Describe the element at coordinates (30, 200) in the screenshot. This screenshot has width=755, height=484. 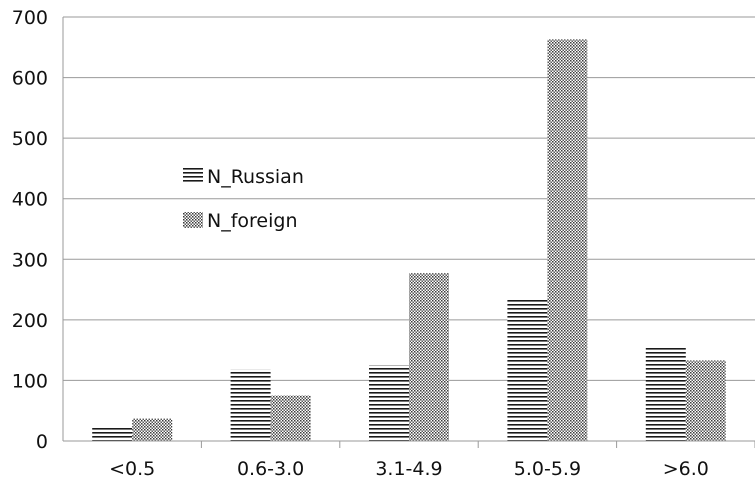
I see `y-tick-label: 400` at that location.